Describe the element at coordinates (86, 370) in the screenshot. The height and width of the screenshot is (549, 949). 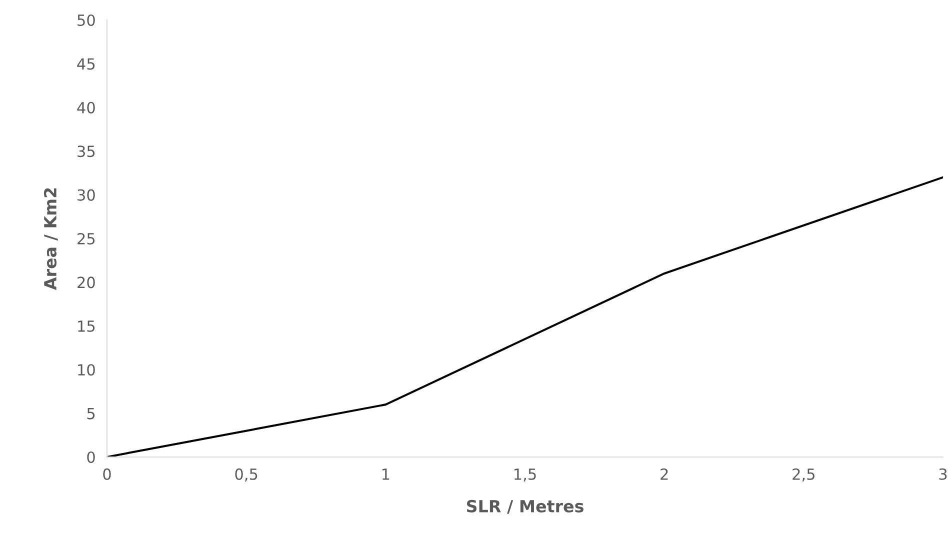
I see `y-tick-label: 10` at that location.